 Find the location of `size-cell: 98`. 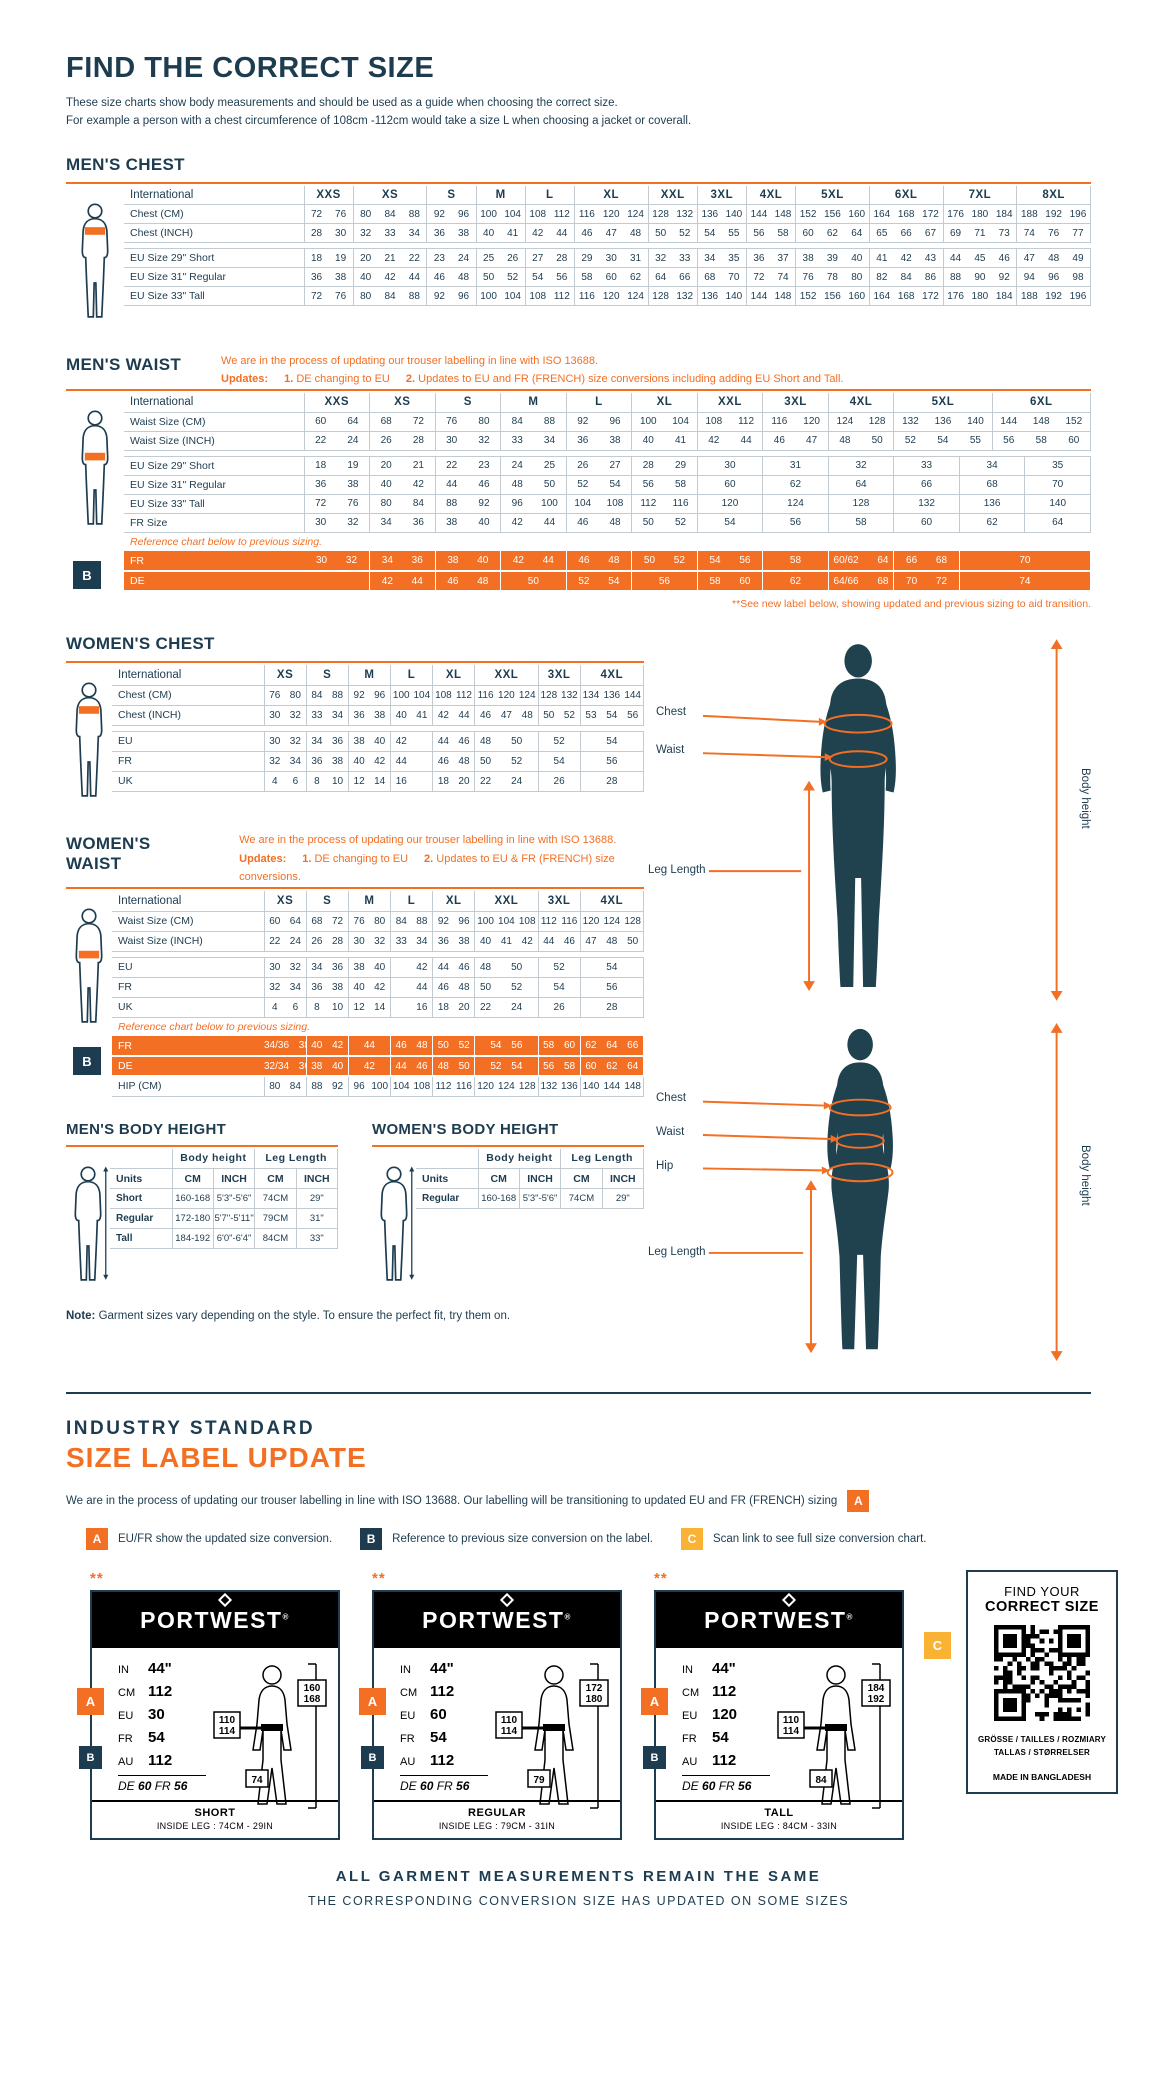

size-cell: 98 is located at coordinates (1078, 277).